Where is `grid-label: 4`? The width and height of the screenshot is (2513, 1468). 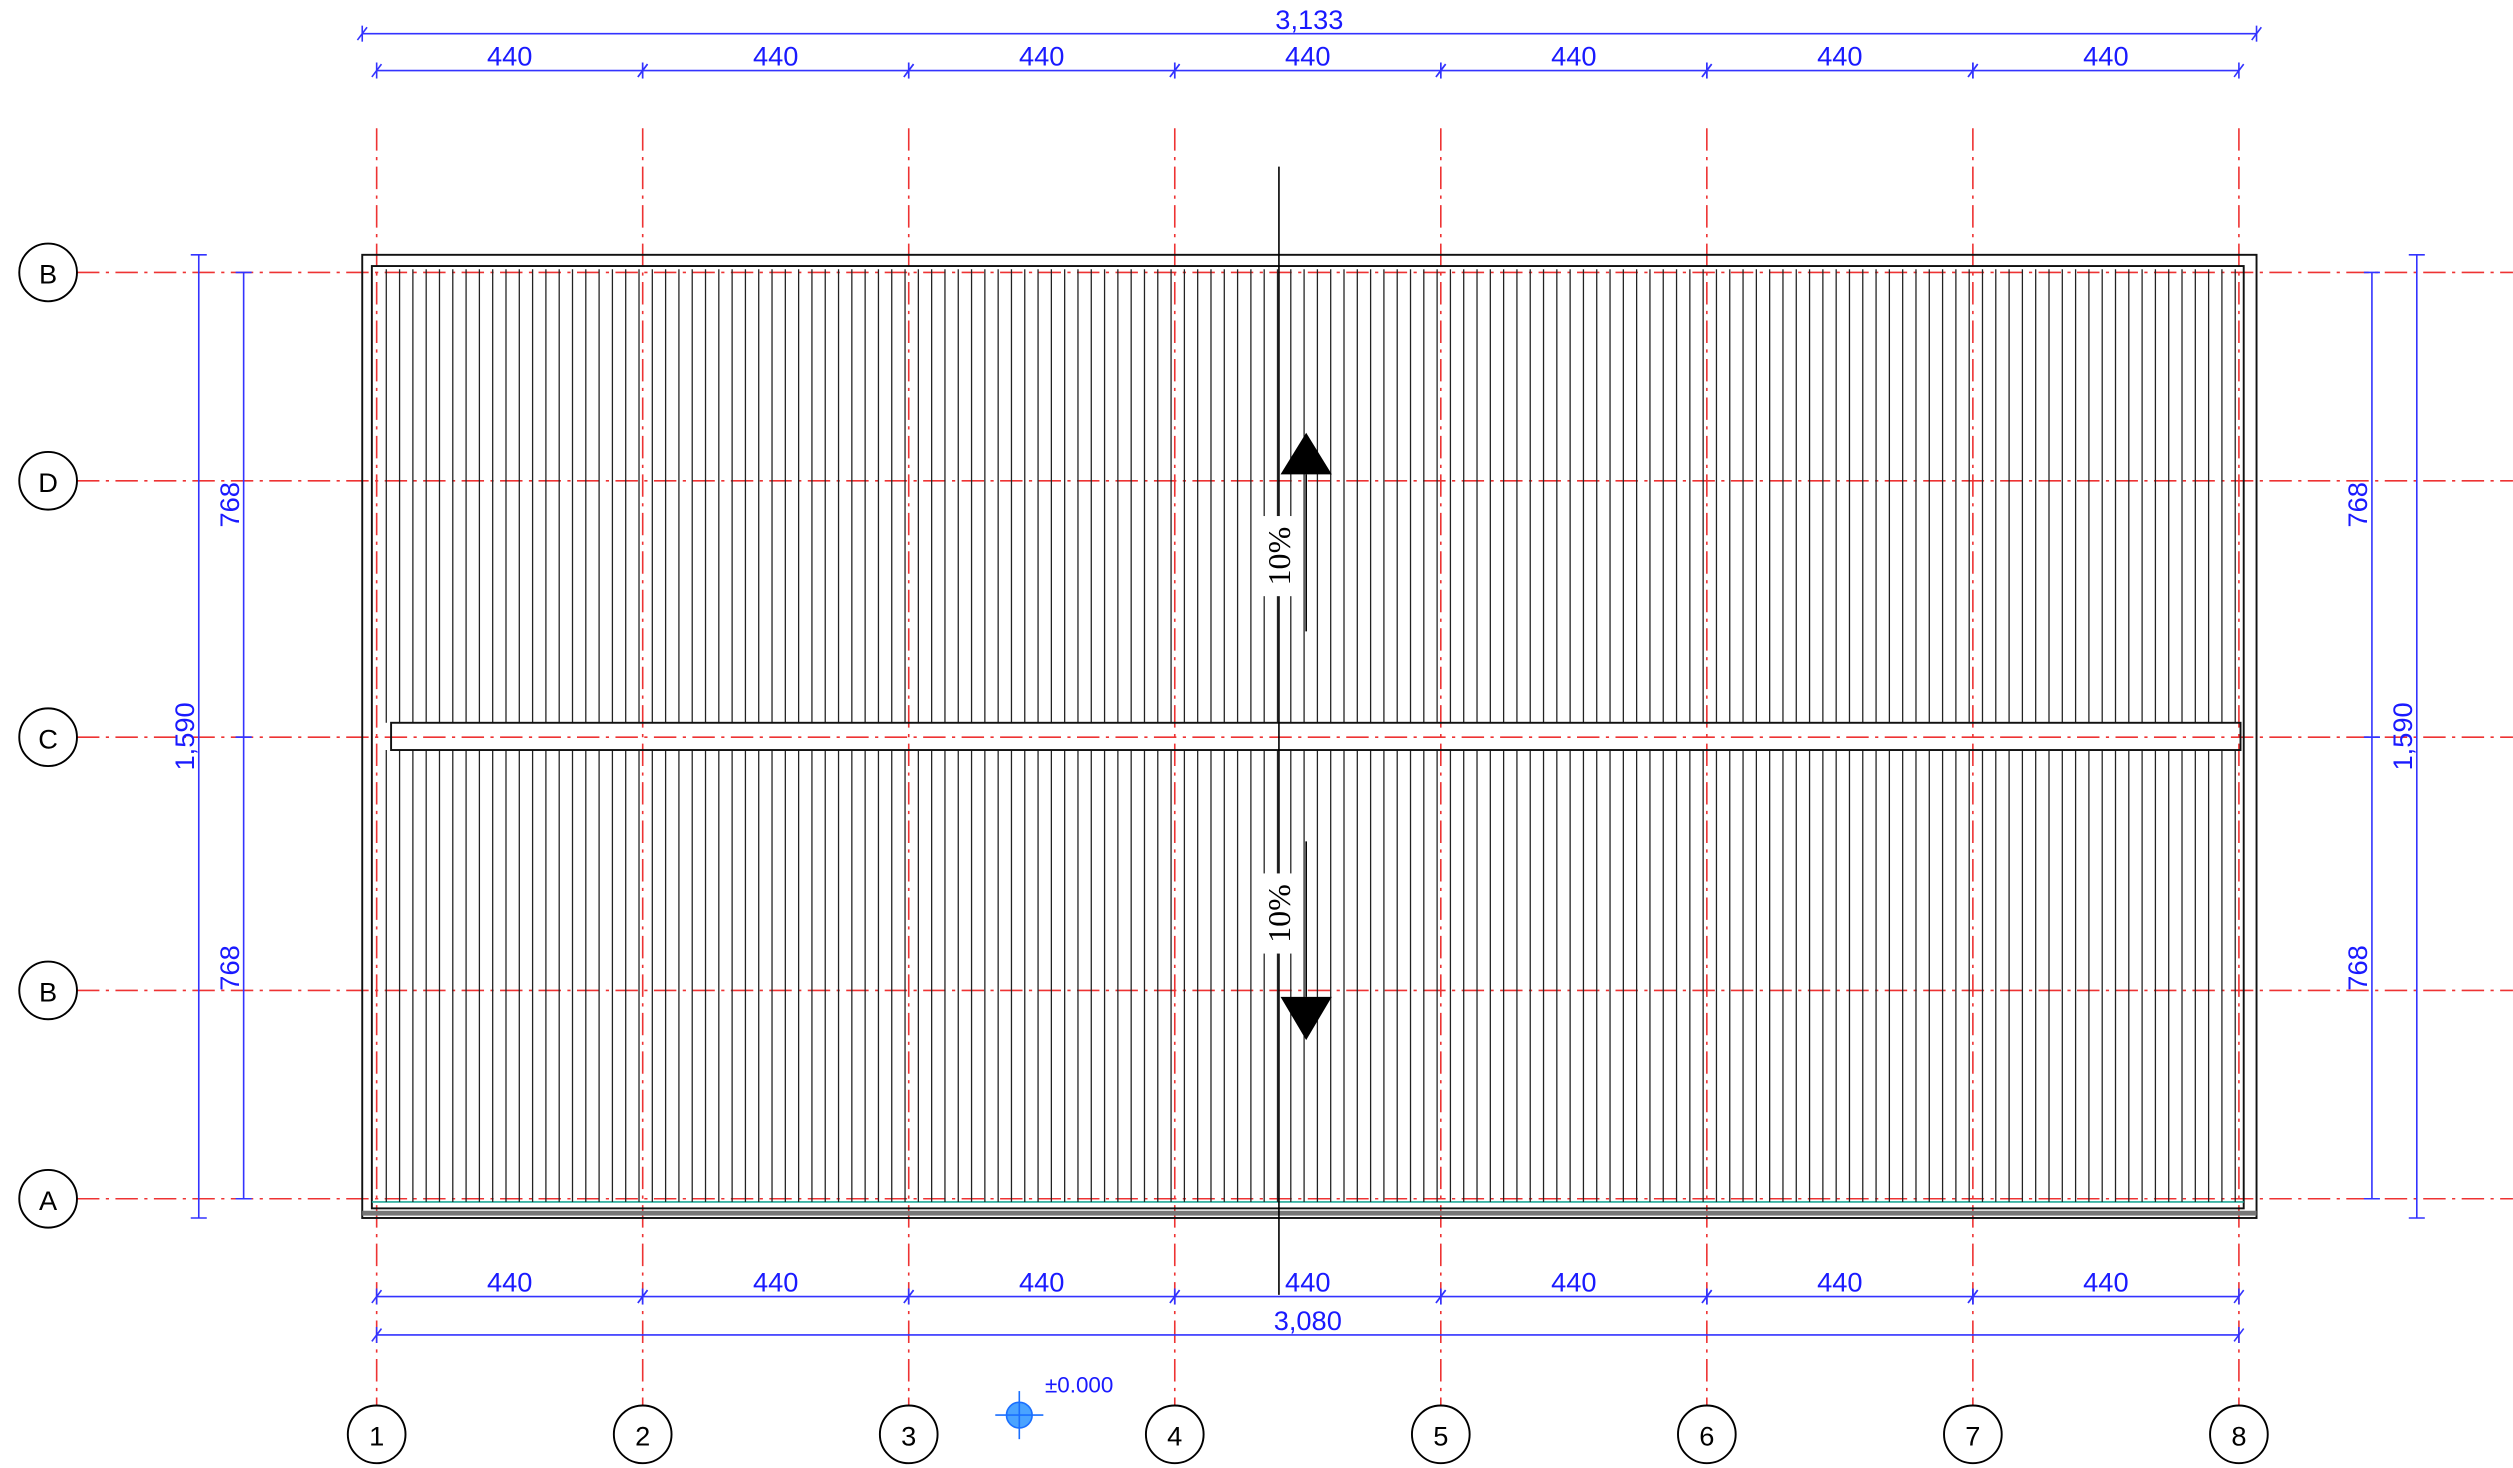 grid-label: 4 is located at coordinates (1174, 1435).